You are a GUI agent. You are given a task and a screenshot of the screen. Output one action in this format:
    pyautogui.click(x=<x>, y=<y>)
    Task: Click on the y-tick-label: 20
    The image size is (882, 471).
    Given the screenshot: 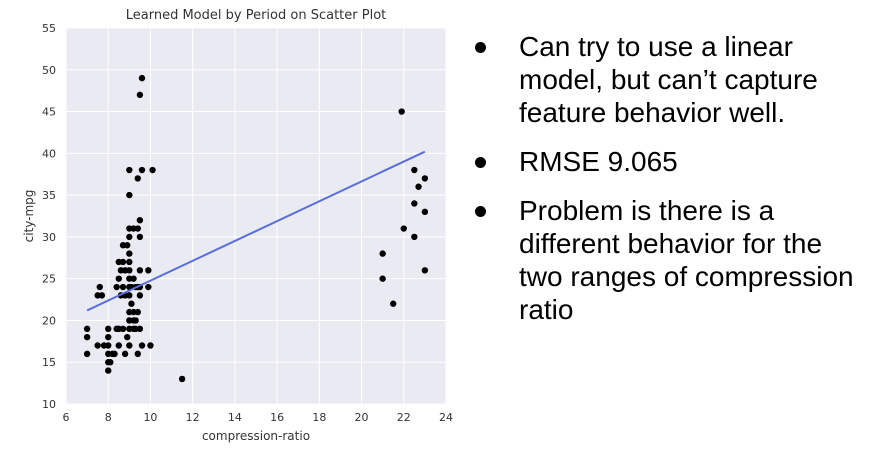 What is the action you would take?
    pyautogui.click(x=49, y=320)
    